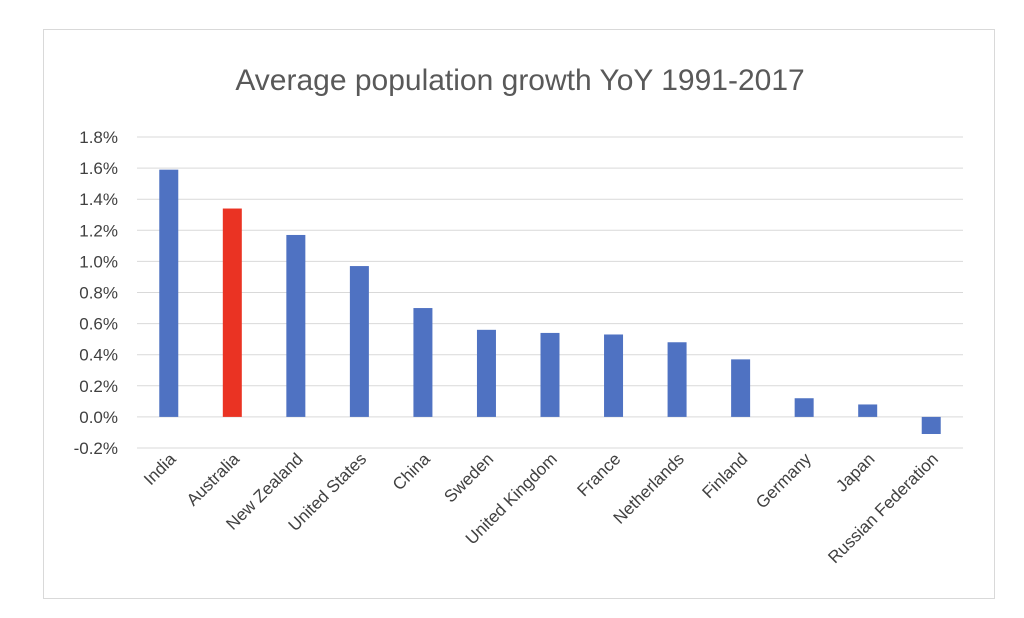 The height and width of the screenshot is (618, 1024). Describe the element at coordinates (98, 417) in the screenshot. I see `y-tick-label: 0.0%` at that location.